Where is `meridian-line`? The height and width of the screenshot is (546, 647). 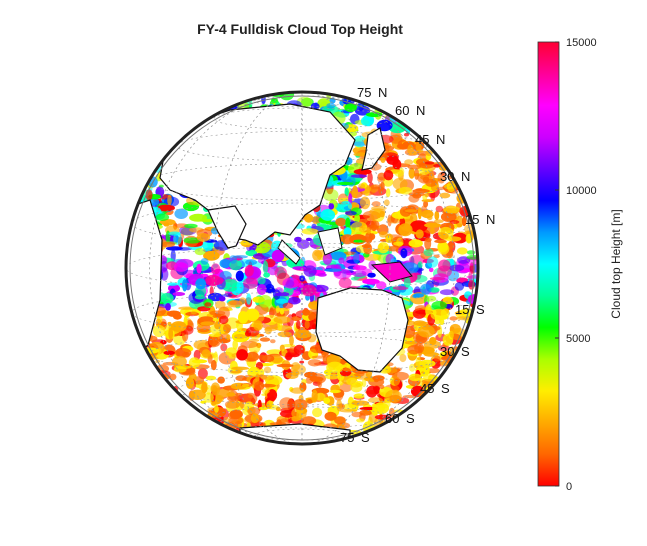 meridian-line is located at coordinates (302, 268).